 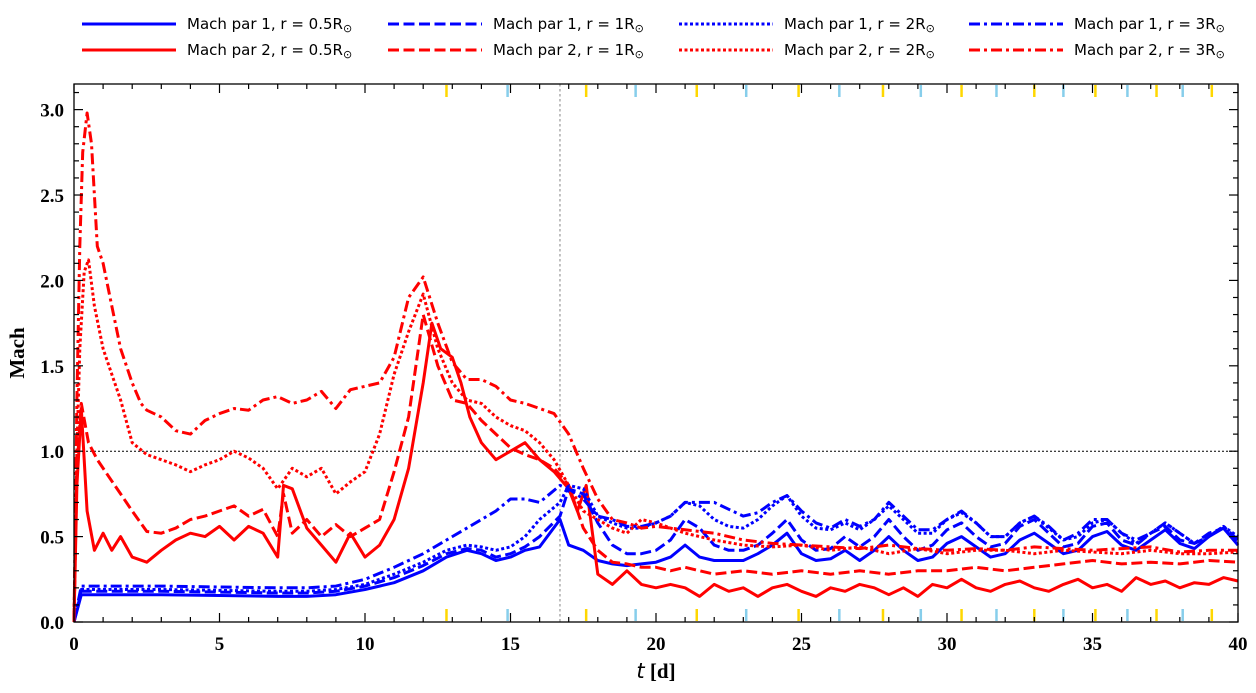 I want to click on y-tick-label: 2.0, so click(x=52, y=281).